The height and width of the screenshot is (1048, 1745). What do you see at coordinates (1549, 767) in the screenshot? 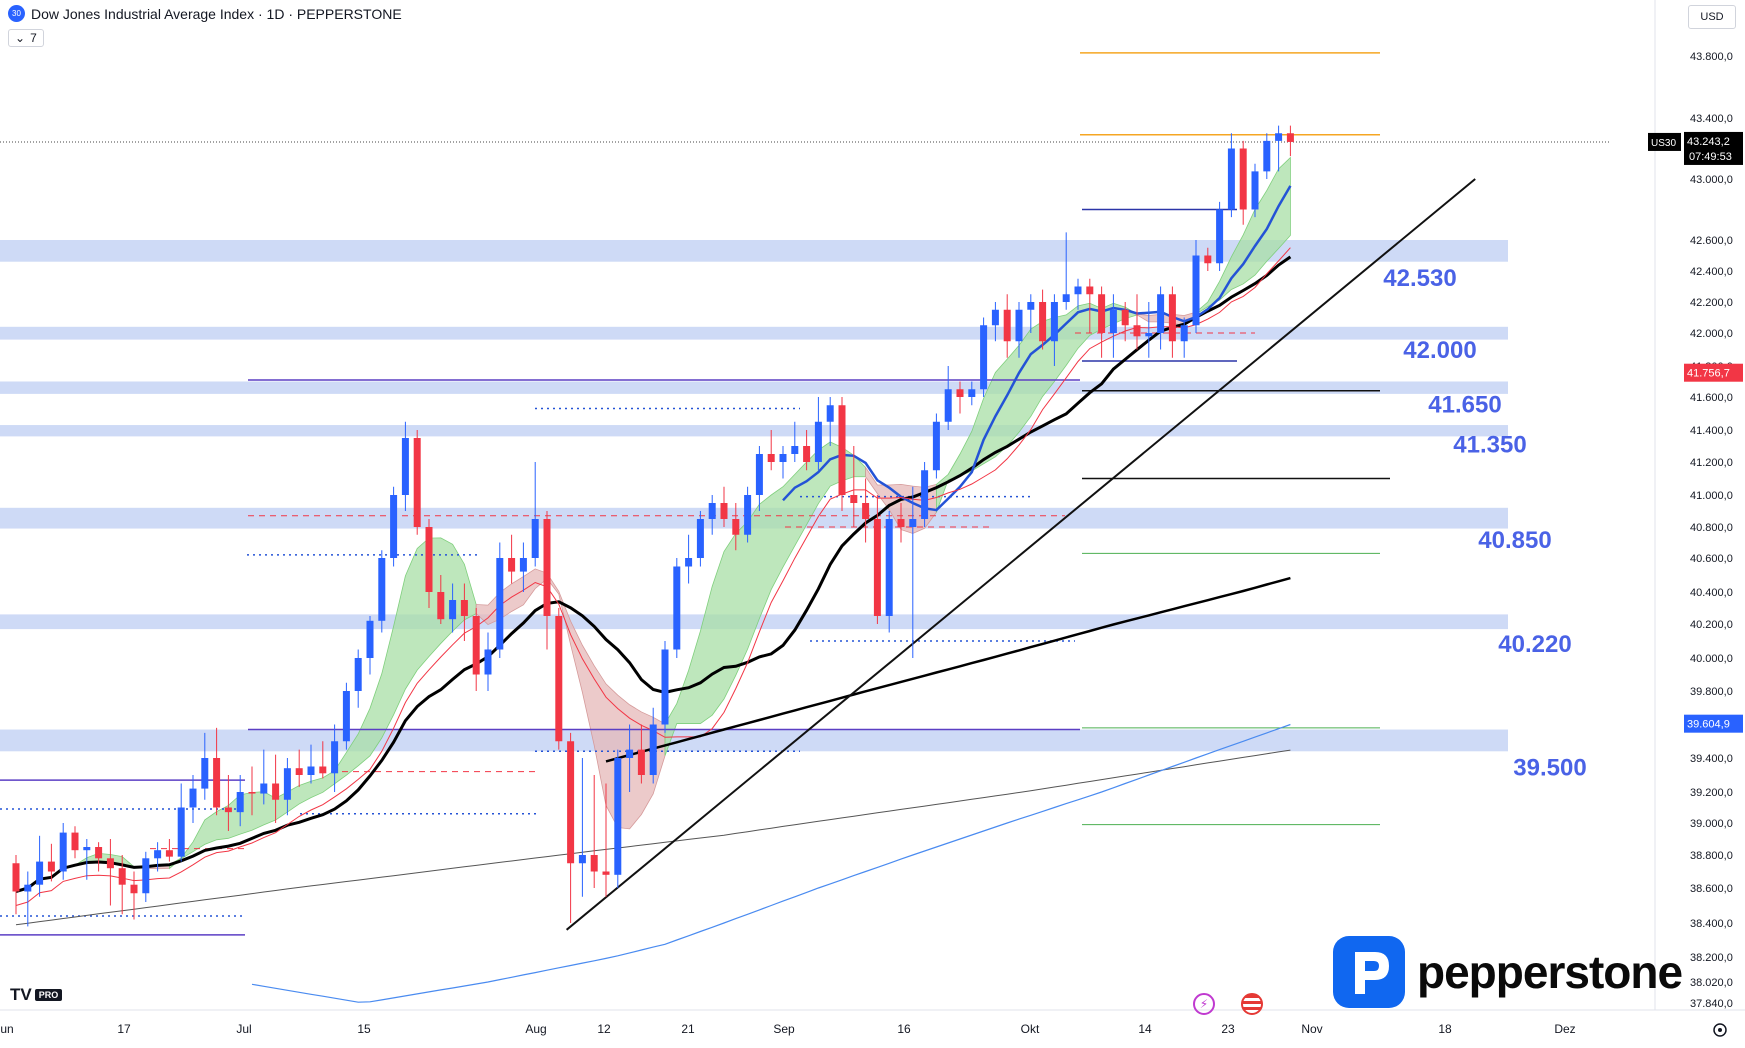
I see `zone-label-6: 39.500` at bounding box center [1549, 767].